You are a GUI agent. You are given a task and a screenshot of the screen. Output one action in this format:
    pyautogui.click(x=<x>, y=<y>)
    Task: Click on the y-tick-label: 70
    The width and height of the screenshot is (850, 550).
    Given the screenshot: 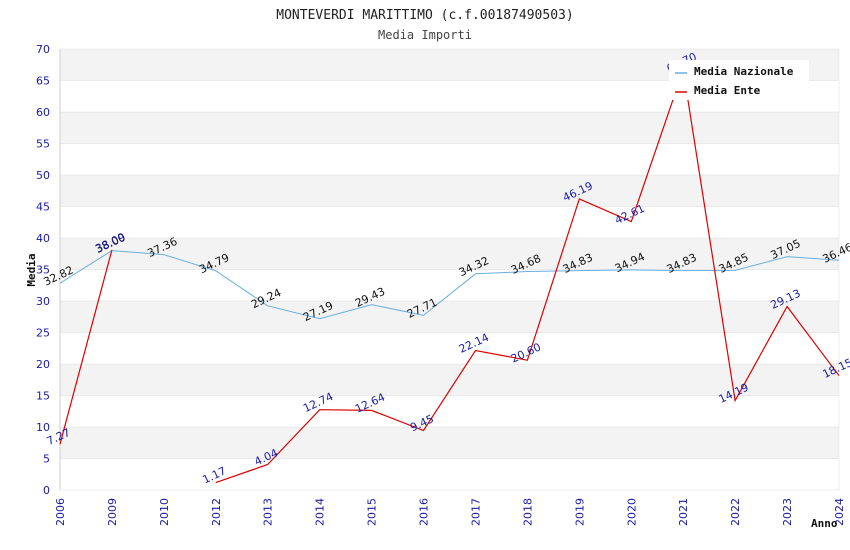 What is the action you would take?
    pyautogui.click(x=43, y=49)
    